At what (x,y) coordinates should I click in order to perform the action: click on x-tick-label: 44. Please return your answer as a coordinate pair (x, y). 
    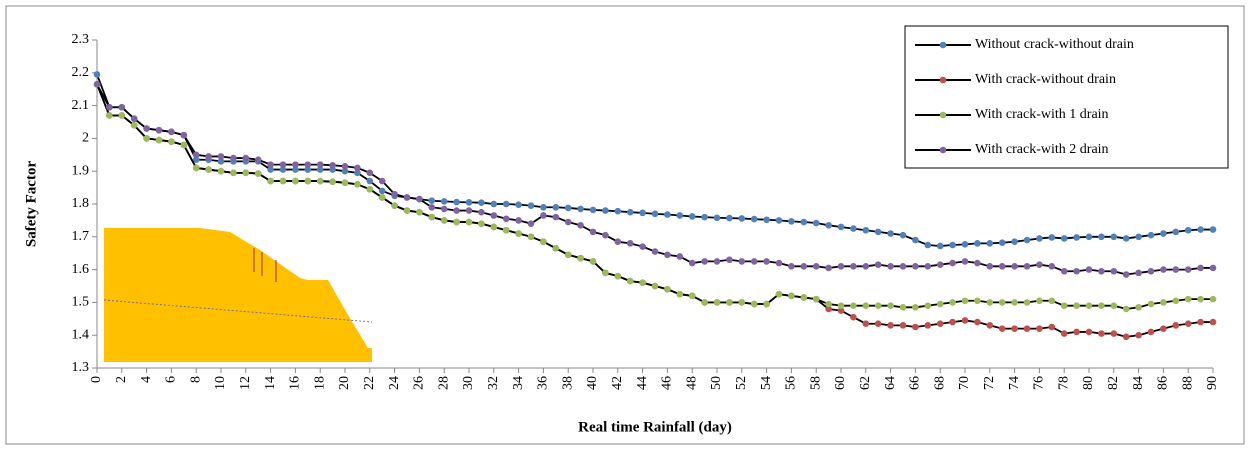
    Looking at the image, I should click on (642, 383).